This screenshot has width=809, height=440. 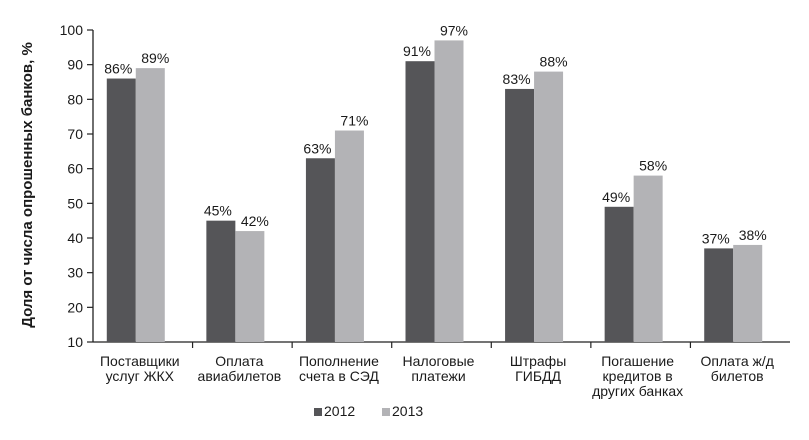 What do you see at coordinates (653, 166) in the screenshot?
I see `data-label-2013: 58%` at bounding box center [653, 166].